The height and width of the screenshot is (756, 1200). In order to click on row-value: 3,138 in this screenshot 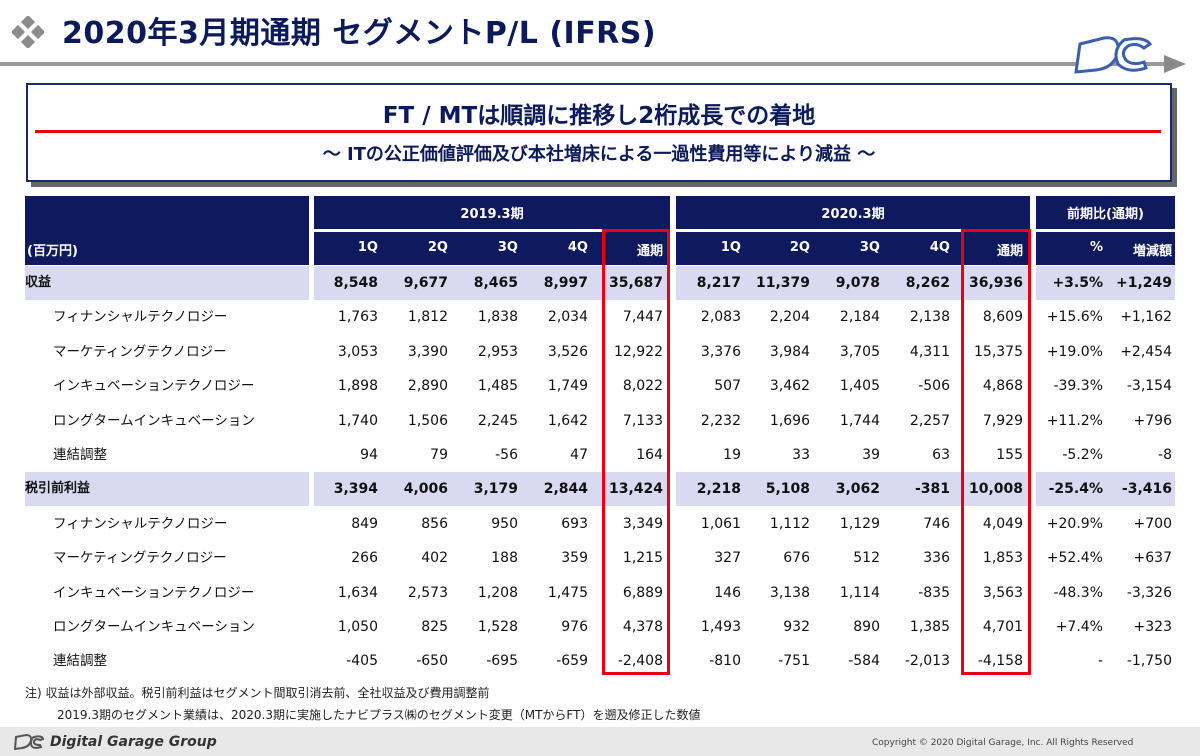, I will do `click(789, 592)`.